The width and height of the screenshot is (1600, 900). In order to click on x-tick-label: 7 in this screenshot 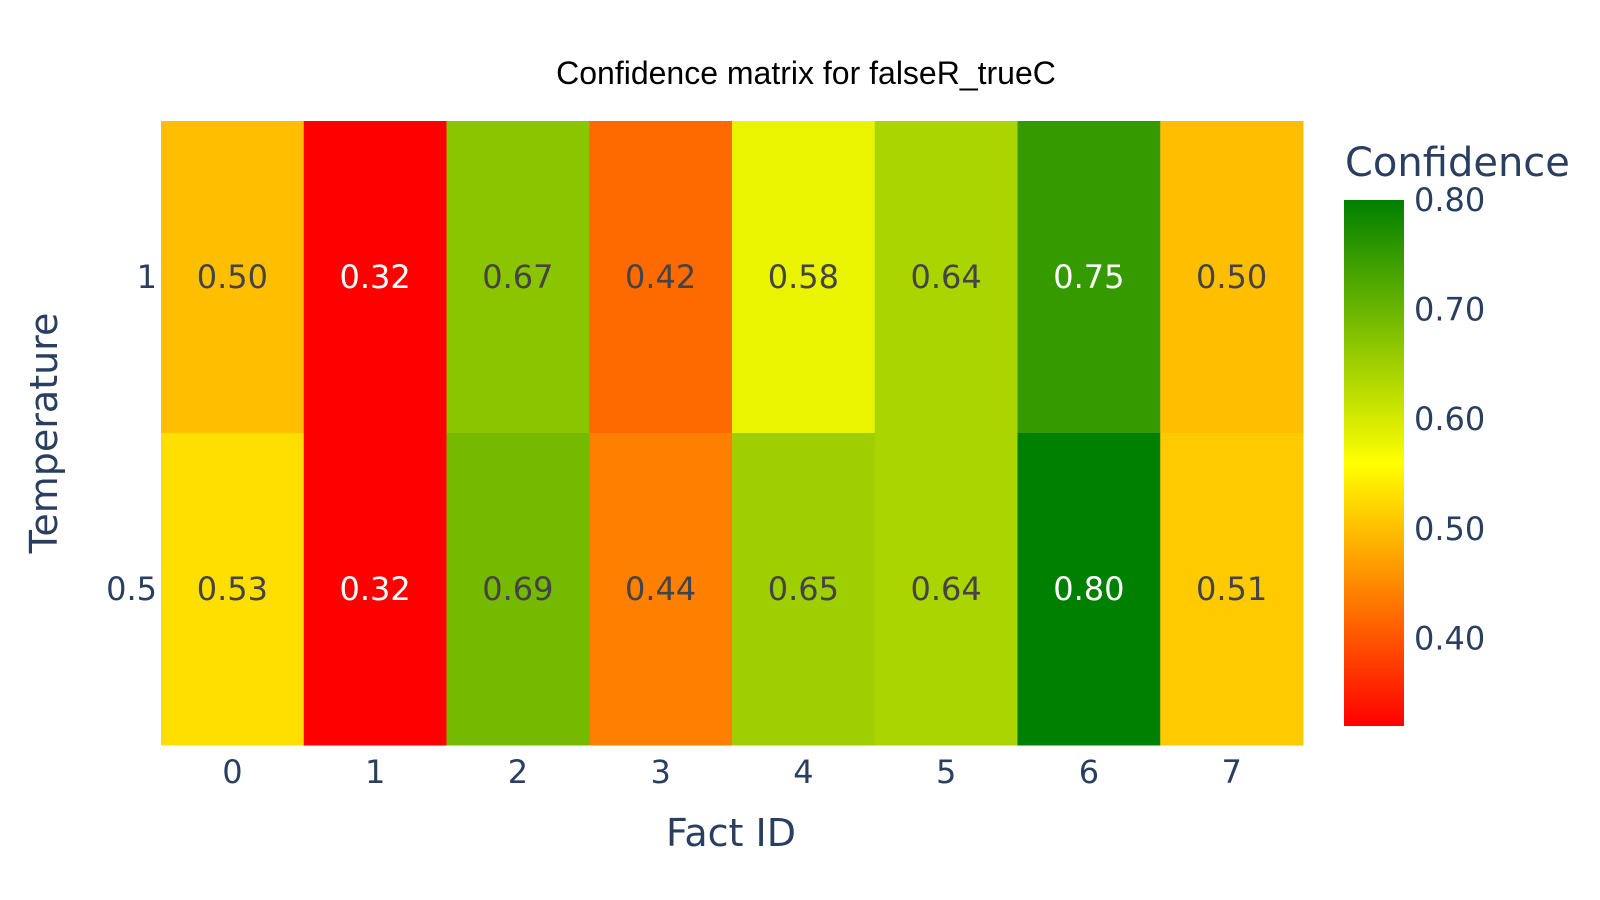, I will do `click(1231, 772)`.